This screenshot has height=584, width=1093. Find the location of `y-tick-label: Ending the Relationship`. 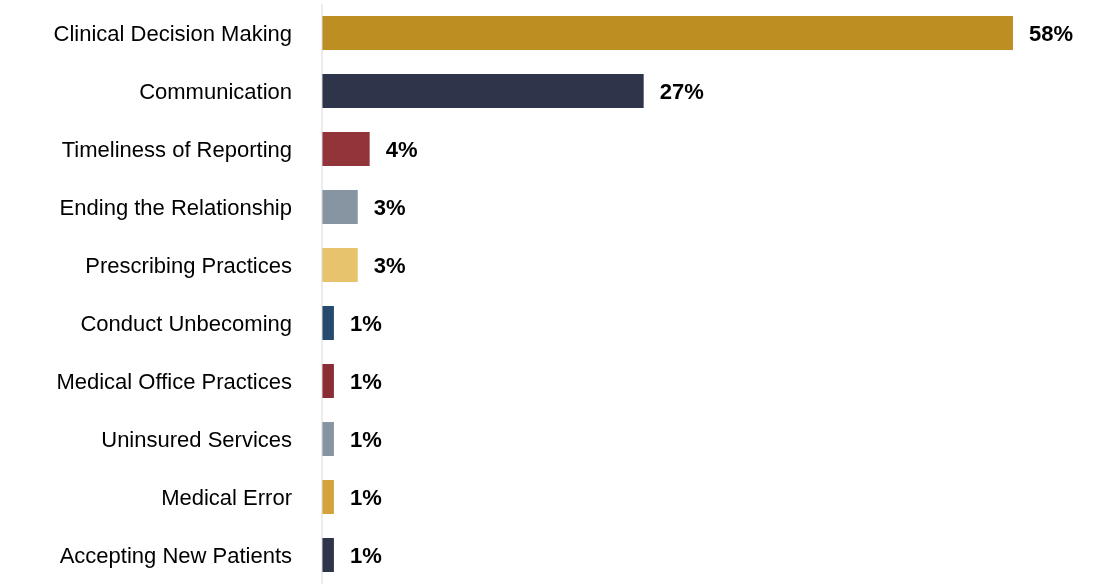

y-tick-label: Ending the Relationship is located at coordinates (175, 207).